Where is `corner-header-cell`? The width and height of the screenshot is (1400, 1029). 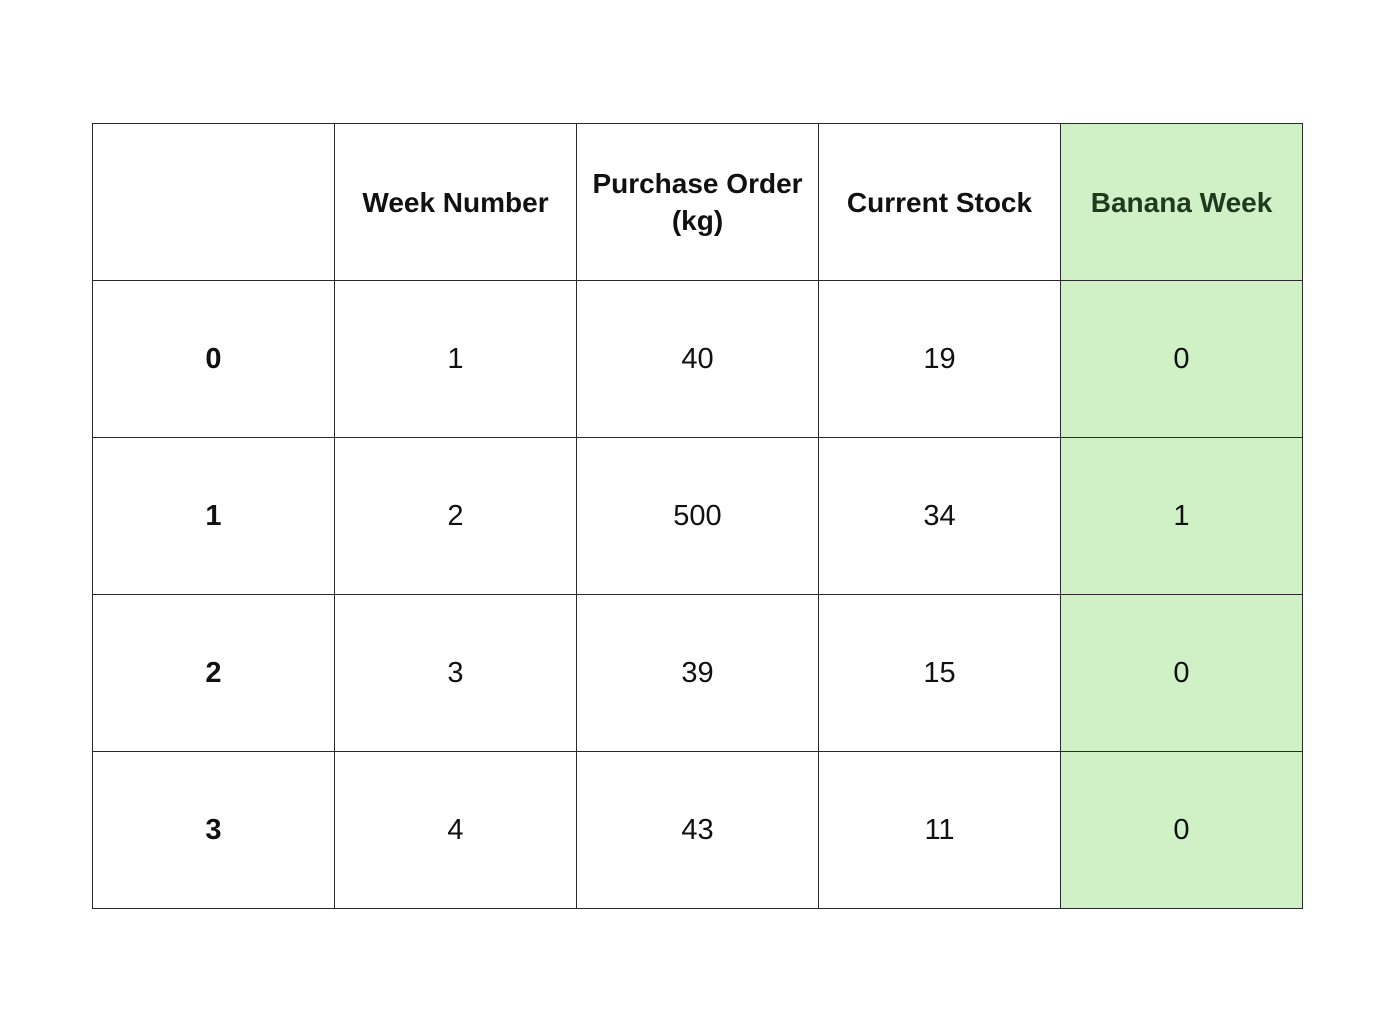 corner-header-cell is located at coordinates (213, 202).